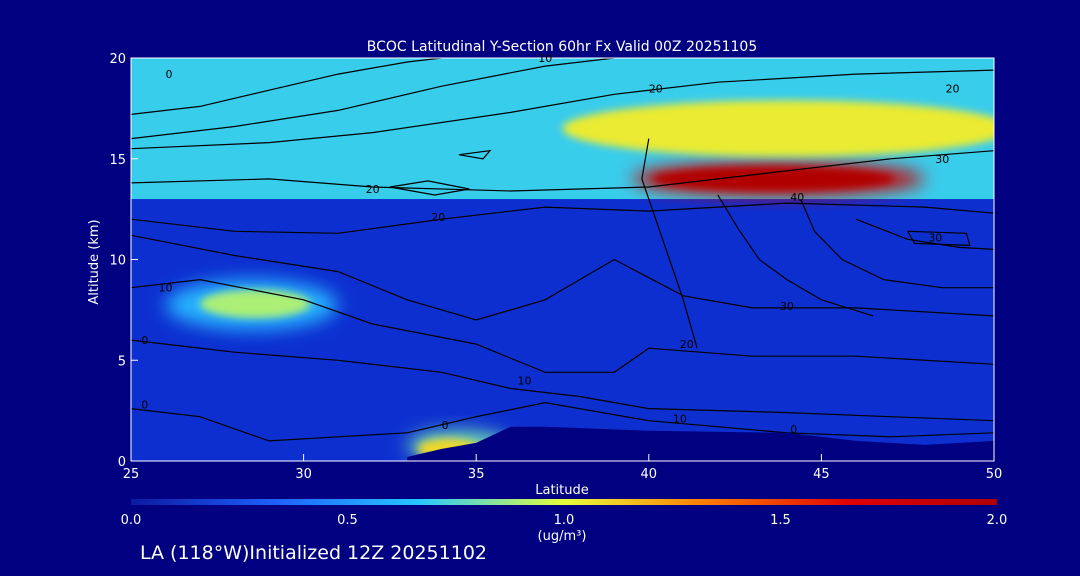 The image size is (1080, 576). I want to click on x-tick-label: 30, so click(303, 474).